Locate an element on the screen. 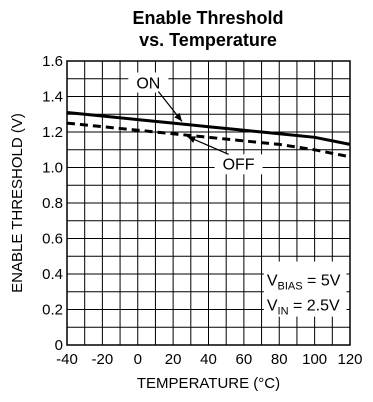 The height and width of the screenshot is (402, 373). vbias-subscript: BIAS is located at coordinates (290, 287).